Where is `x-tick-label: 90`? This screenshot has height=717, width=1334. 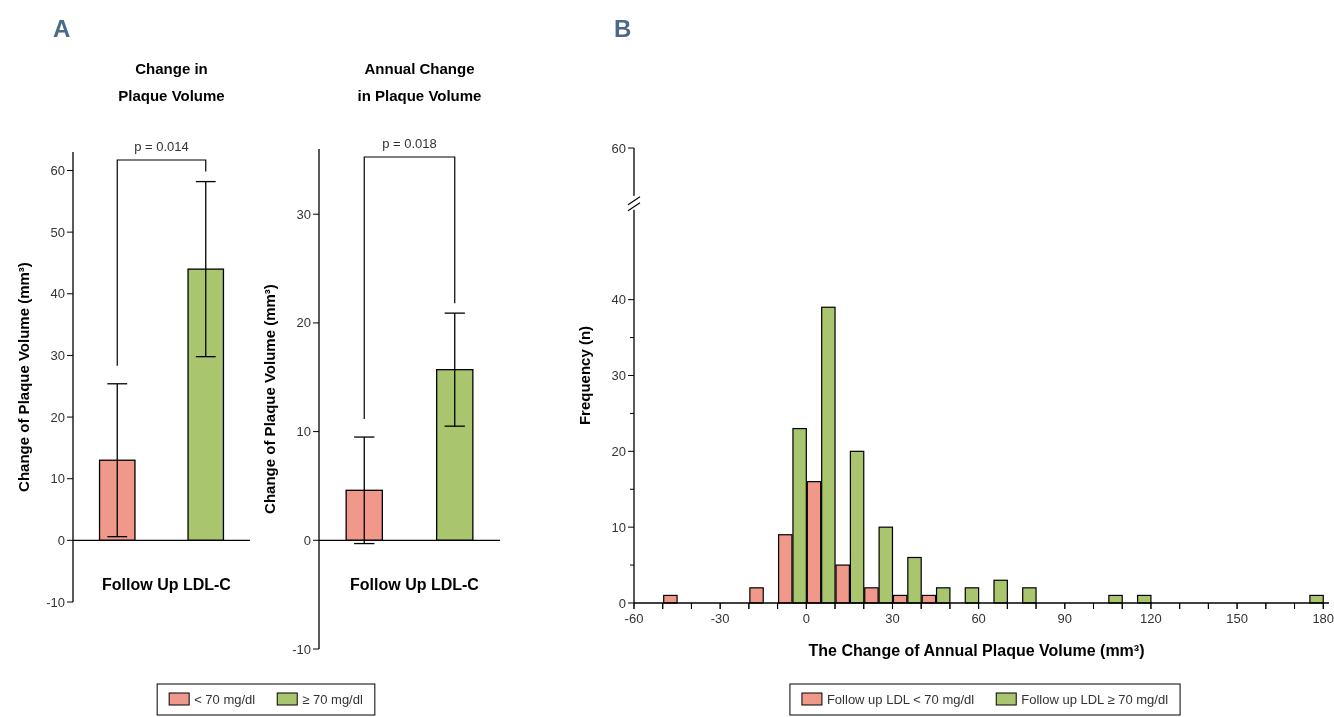
x-tick-label: 90 is located at coordinates (1065, 618).